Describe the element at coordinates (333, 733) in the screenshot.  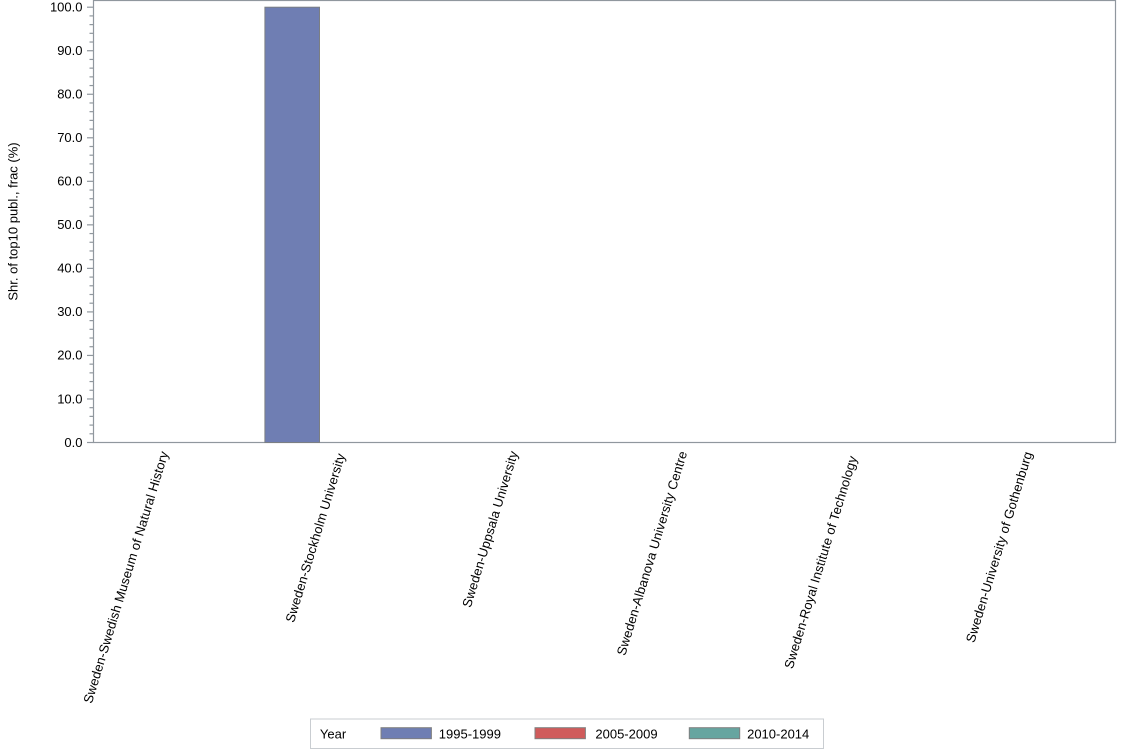
I see `svg-text: Year` at that location.